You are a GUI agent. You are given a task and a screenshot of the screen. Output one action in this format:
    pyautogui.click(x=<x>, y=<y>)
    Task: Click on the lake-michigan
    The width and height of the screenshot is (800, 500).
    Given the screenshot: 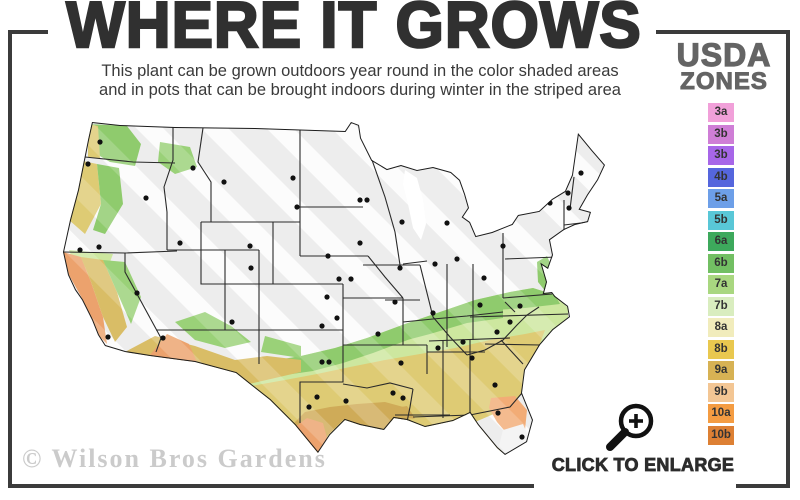 What is the action you would take?
    pyautogui.click(x=414, y=205)
    